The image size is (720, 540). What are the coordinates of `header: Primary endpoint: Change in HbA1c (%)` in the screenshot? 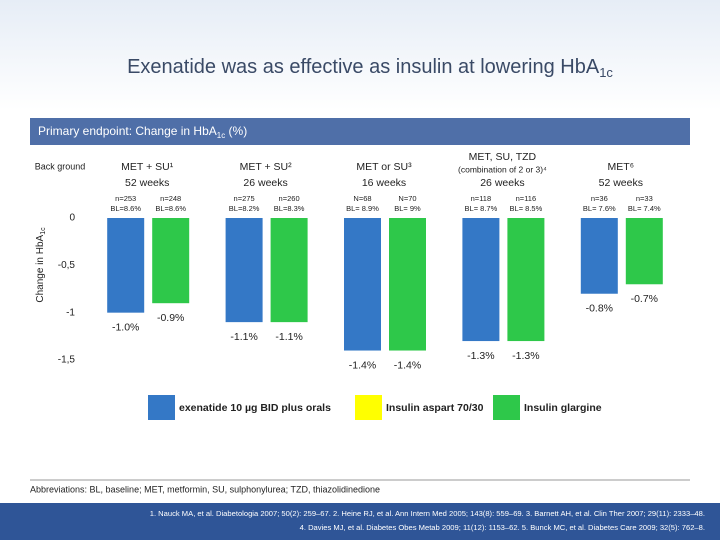 It's located at (142, 132).